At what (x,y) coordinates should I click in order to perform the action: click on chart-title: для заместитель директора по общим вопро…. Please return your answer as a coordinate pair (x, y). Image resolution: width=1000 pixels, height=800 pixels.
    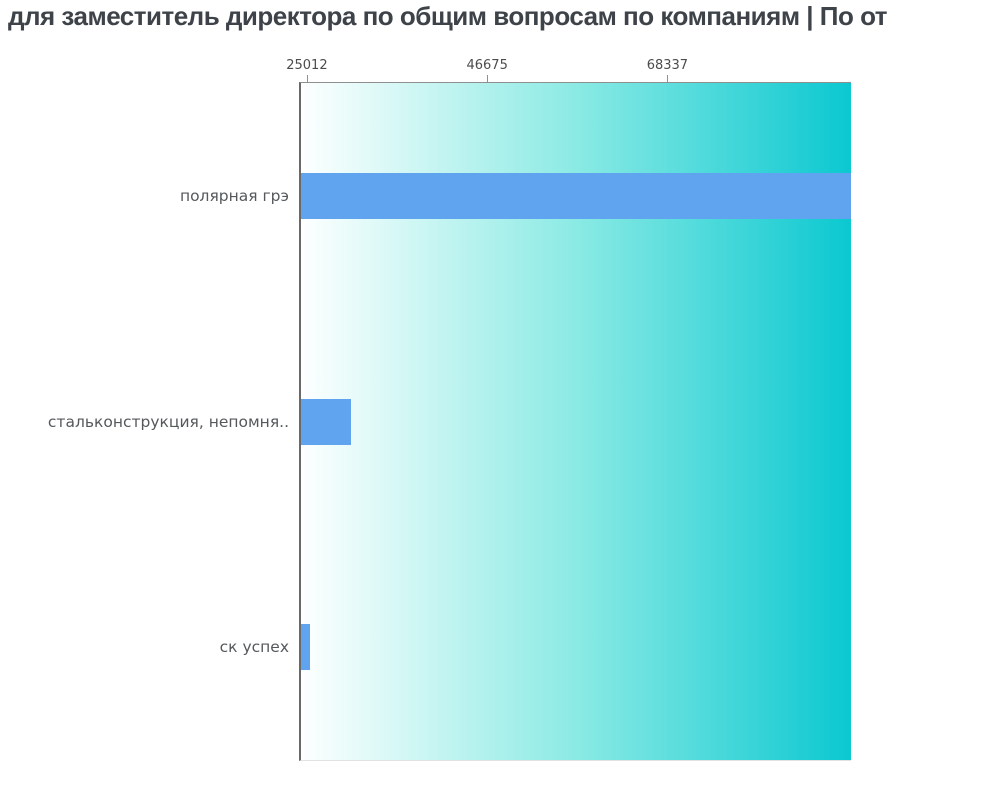
    Looking at the image, I should click on (448, 16).